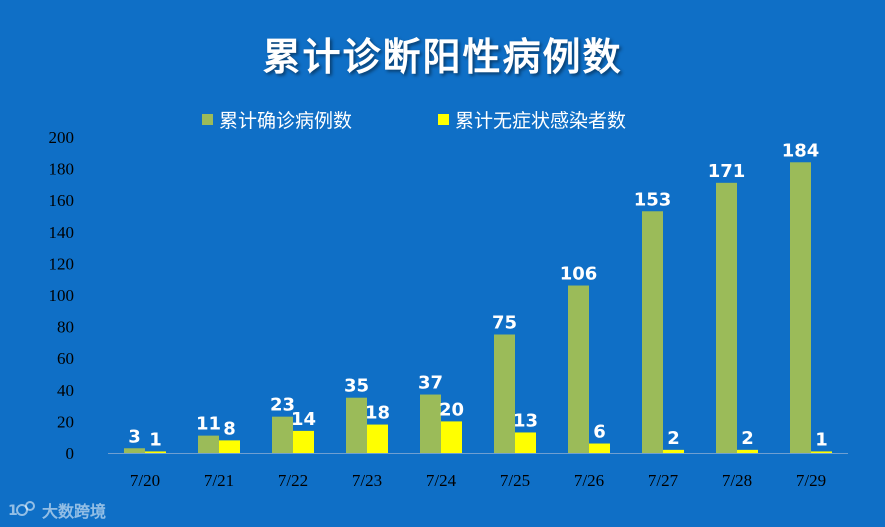 This screenshot has height=527, width=885. Describe the element at coordinates (293, 480) in the screenshot. I see `x-tick-label: 7/22` at that location.